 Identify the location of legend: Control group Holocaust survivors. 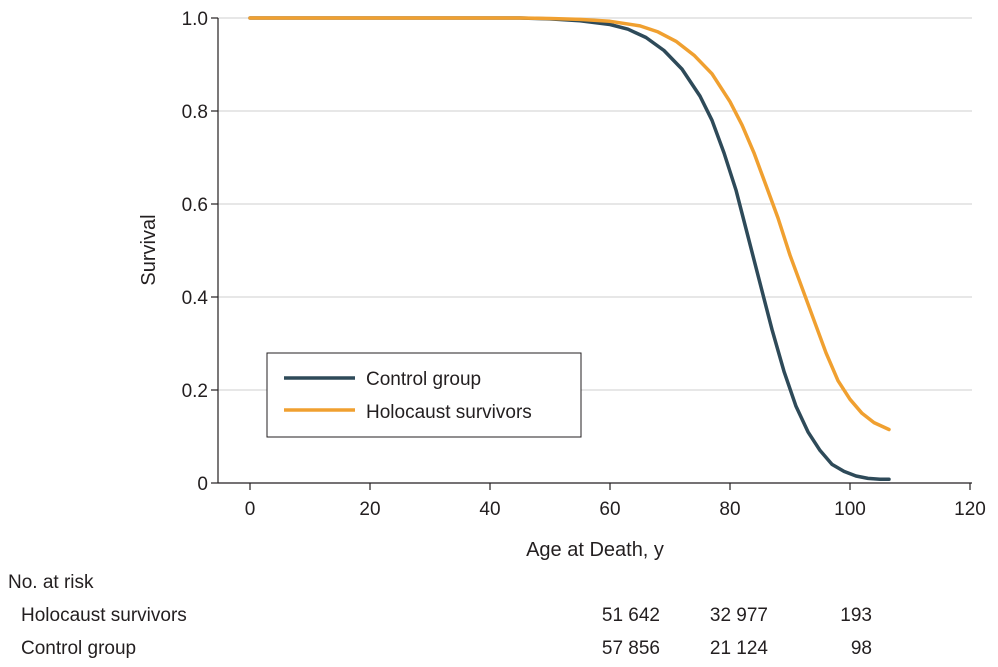
(424, 395).